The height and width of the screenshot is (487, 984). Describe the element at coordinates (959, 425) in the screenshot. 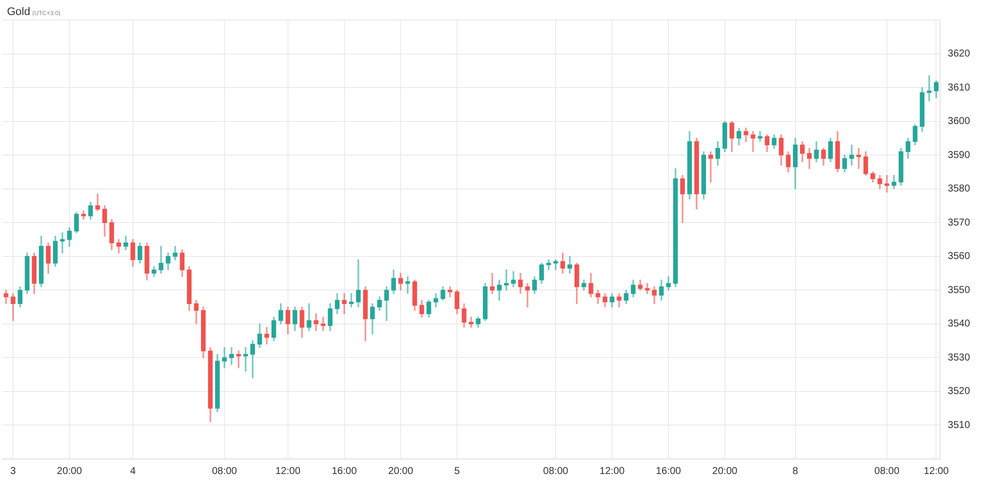

I see `y-tick-label: 3510` at that location.